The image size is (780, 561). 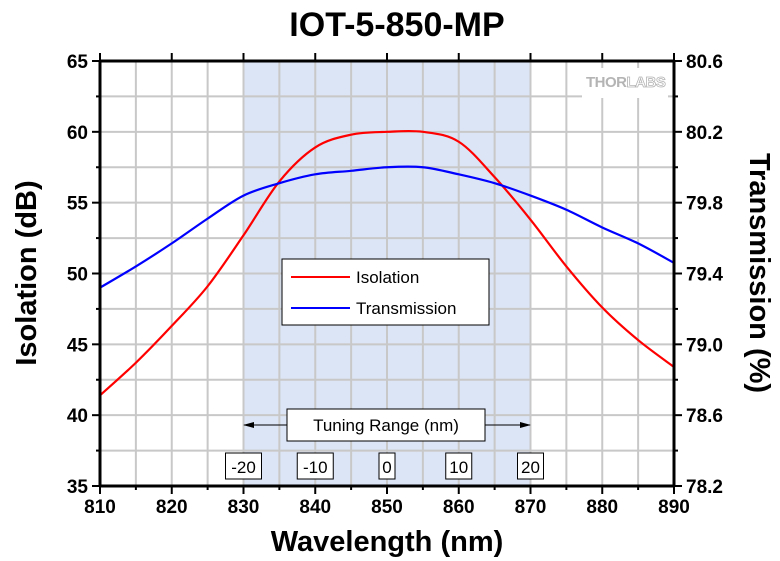 What do you see at coordinates (674, 507) in the screenshot?
I see `x-tick-label: 890` at bounding box center [674, 507].